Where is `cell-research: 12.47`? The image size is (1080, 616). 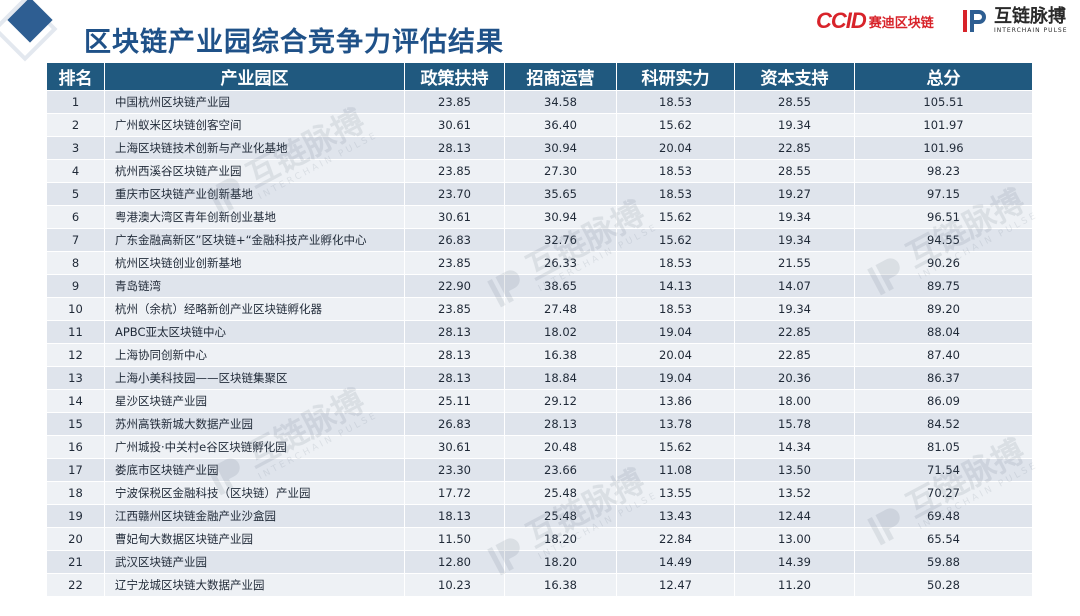 cell-research: 12.47 is located at coordinates (675, 585).